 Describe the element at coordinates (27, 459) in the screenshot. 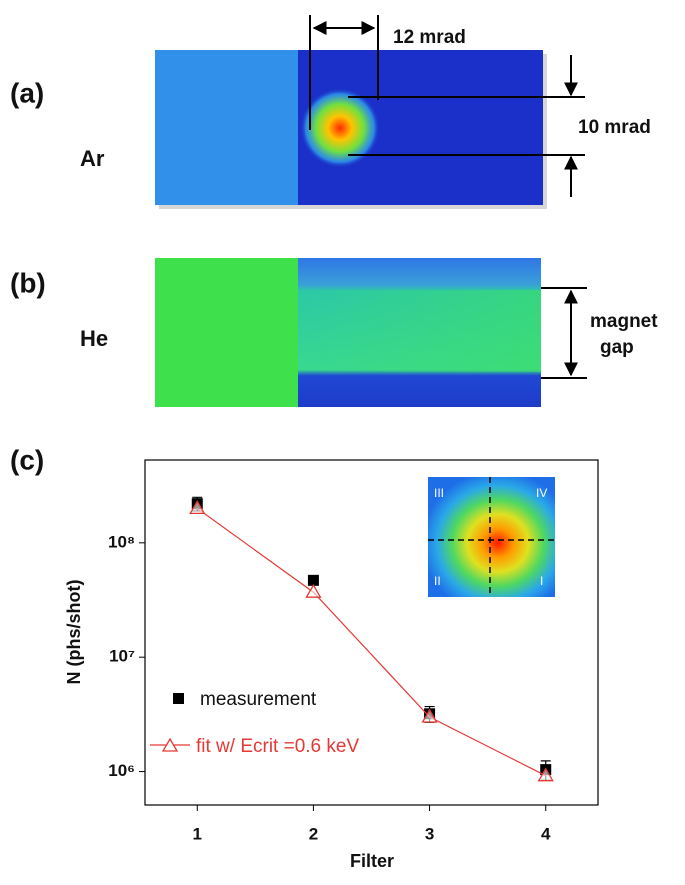

I see `panel-label: (c)` at that location.